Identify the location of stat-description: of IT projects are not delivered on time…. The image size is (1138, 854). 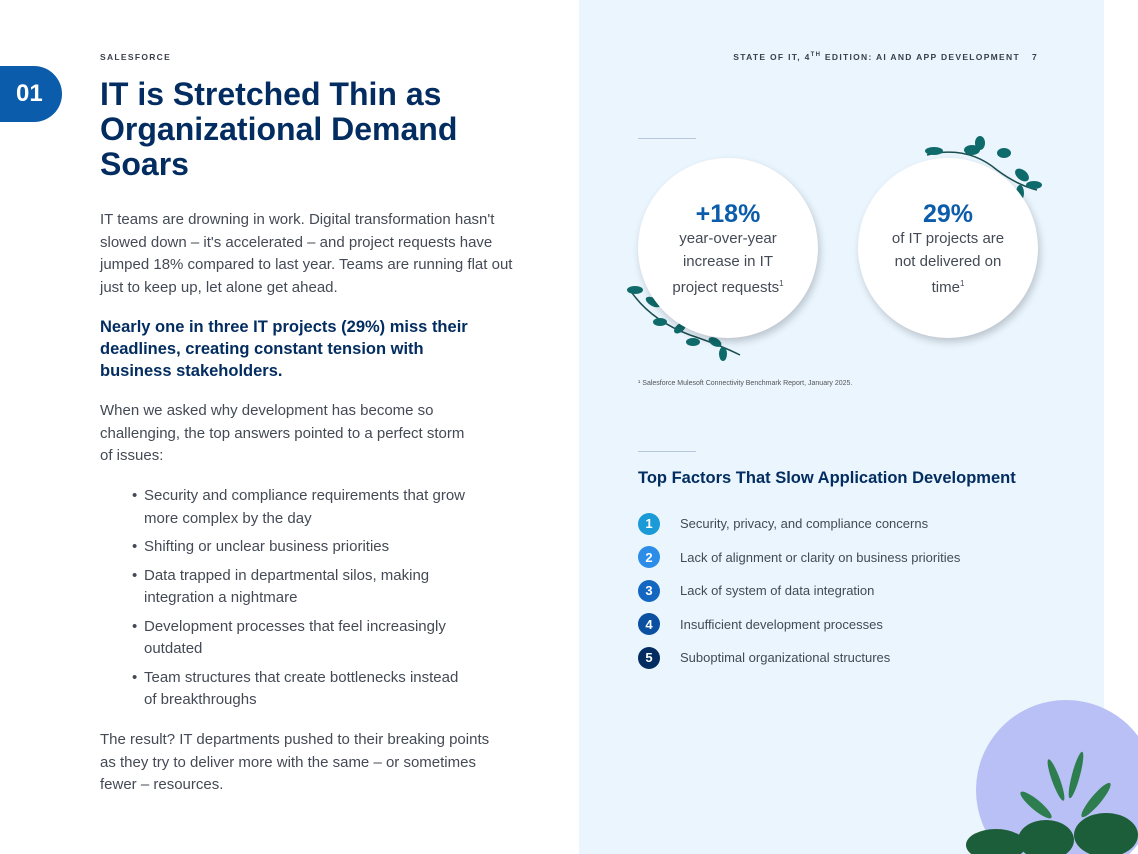
(948, 264).